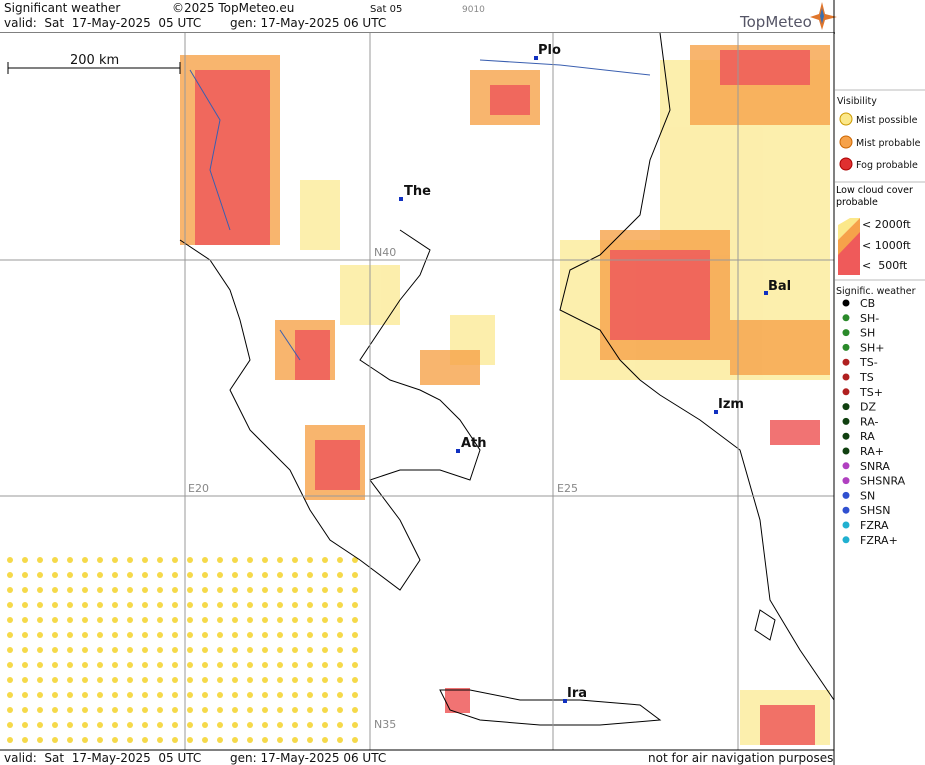  Describe the element at coordinates (883, 481) in the screenshot. I see `legend-item: SHSNRA` at that location.